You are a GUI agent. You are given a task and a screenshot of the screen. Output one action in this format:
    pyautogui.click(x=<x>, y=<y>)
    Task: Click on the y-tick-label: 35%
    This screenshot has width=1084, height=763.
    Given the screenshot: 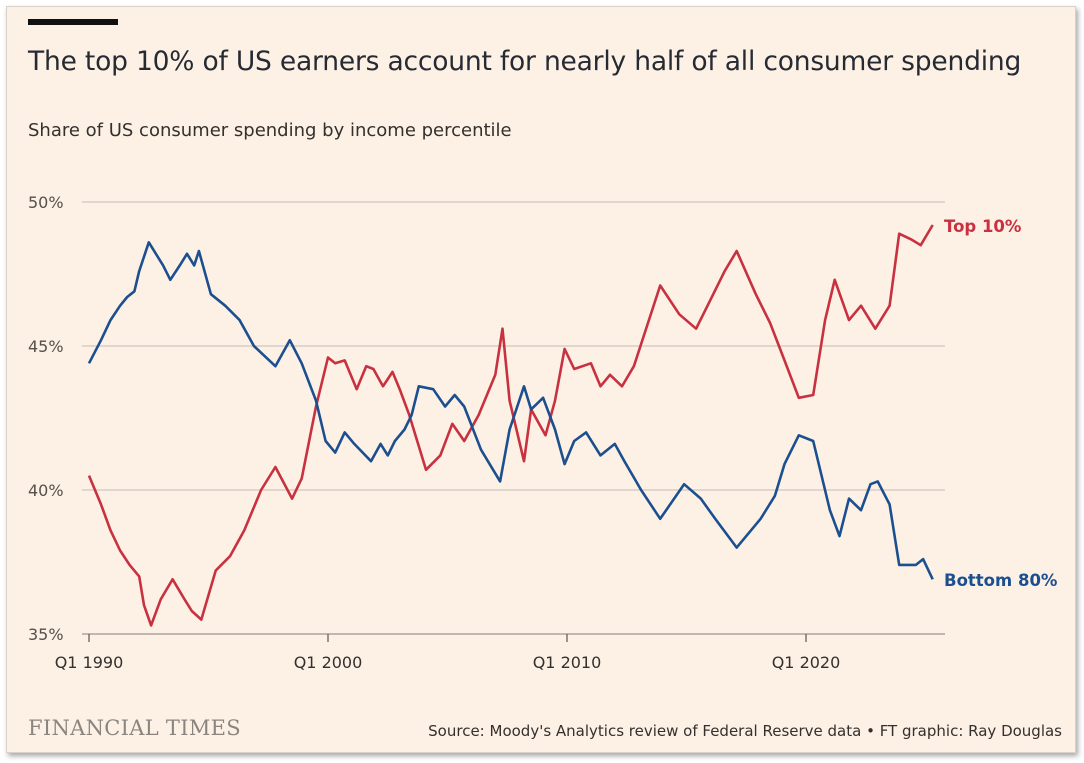 What is the action you would take?
    pyautogui.click(x=46, y=634)
    